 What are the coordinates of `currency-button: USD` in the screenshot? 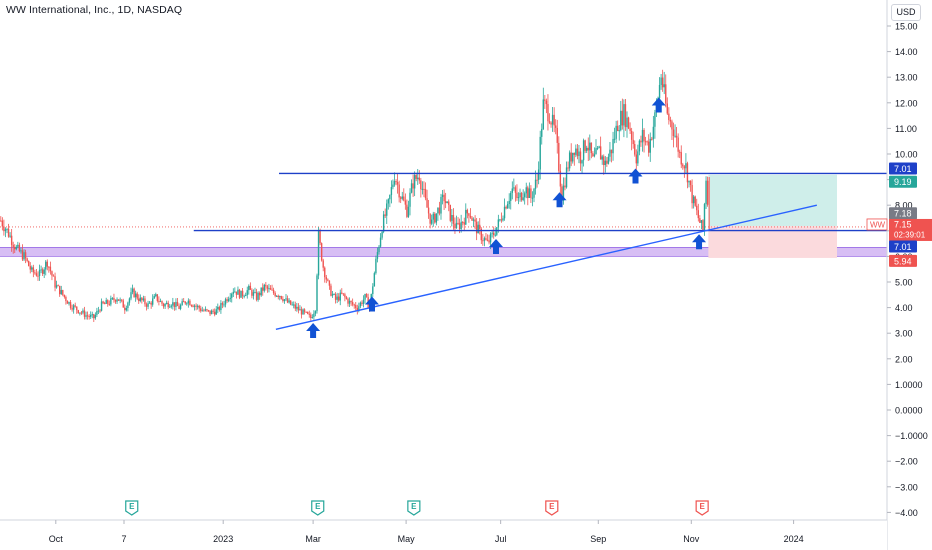 It's located at (906, 12).